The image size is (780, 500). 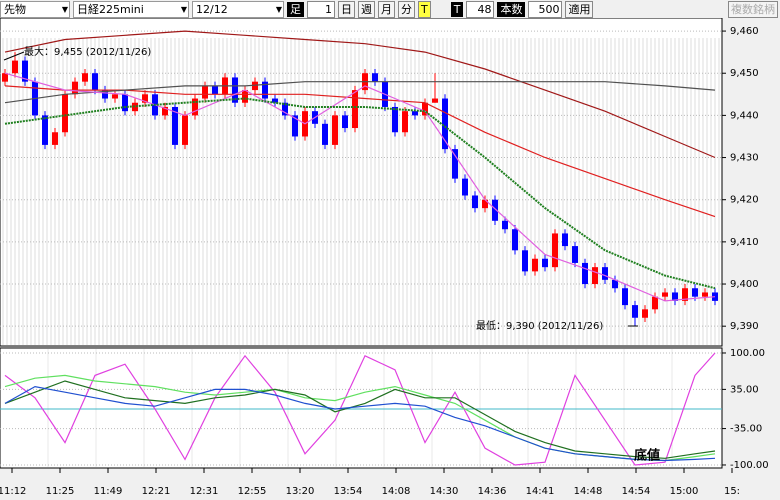 I want to click on moving-average, so click(x=360, y=92).